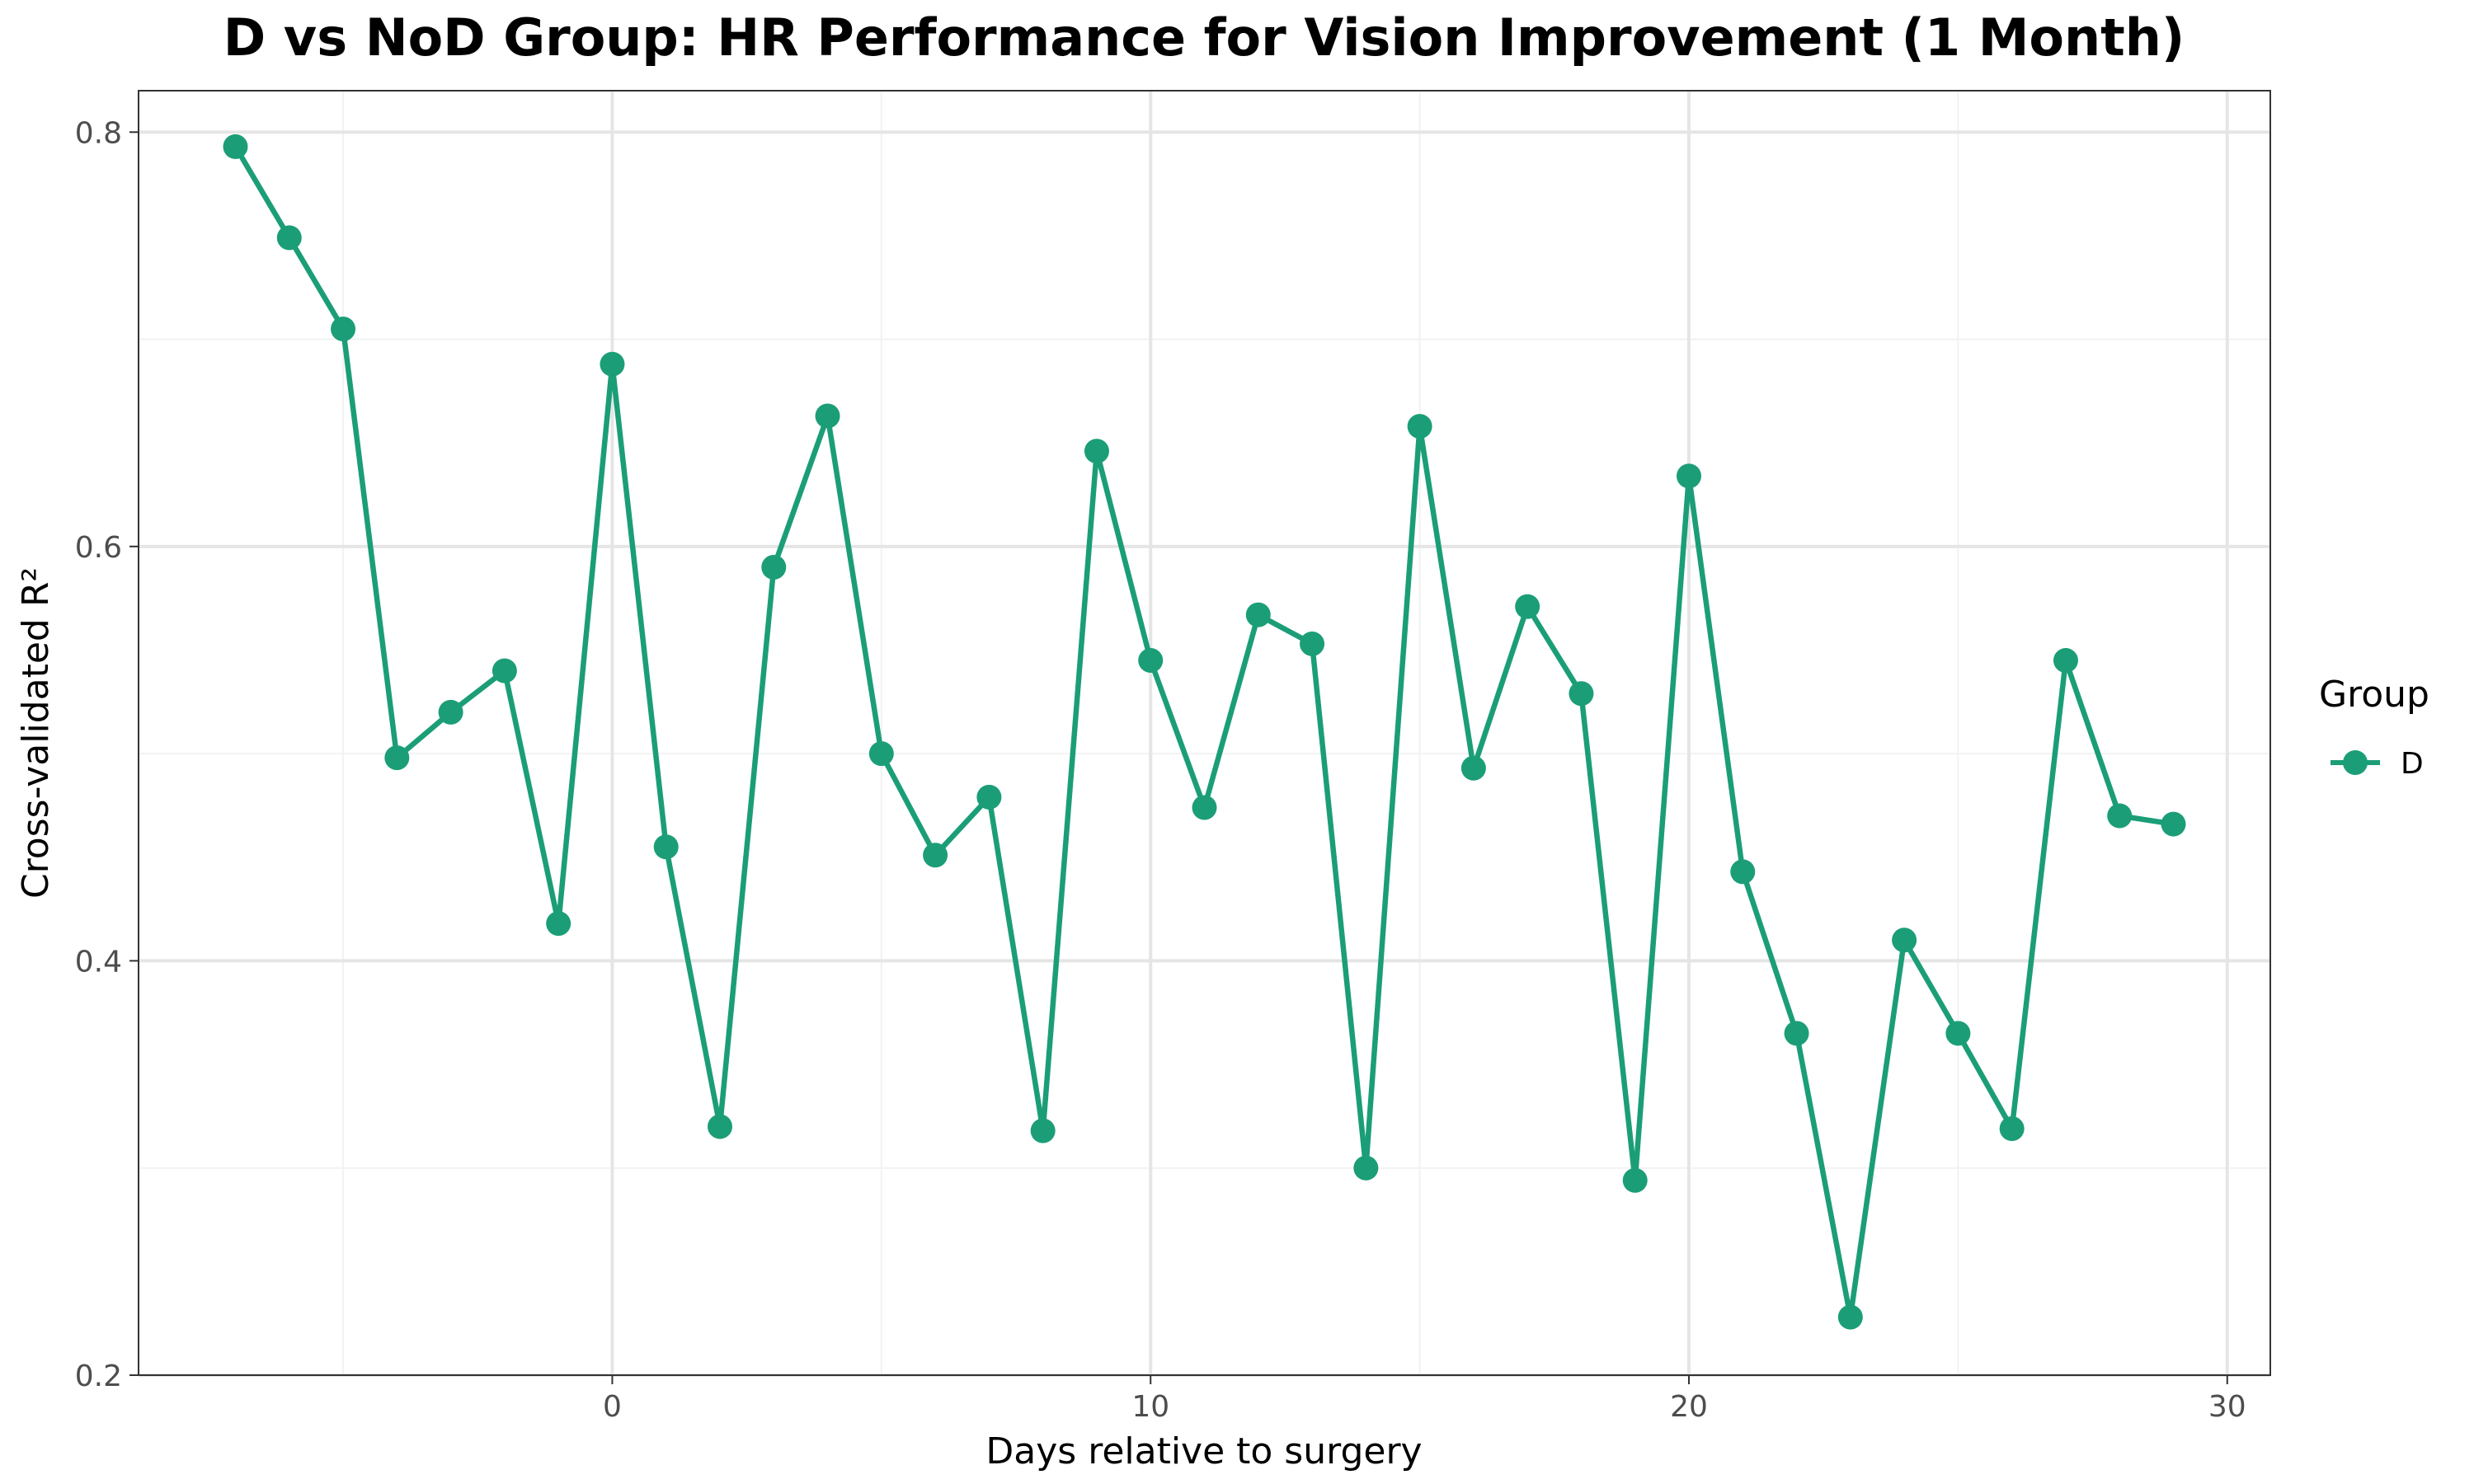  I want to click on x-tick-label: 30, so click(2227, 1407).